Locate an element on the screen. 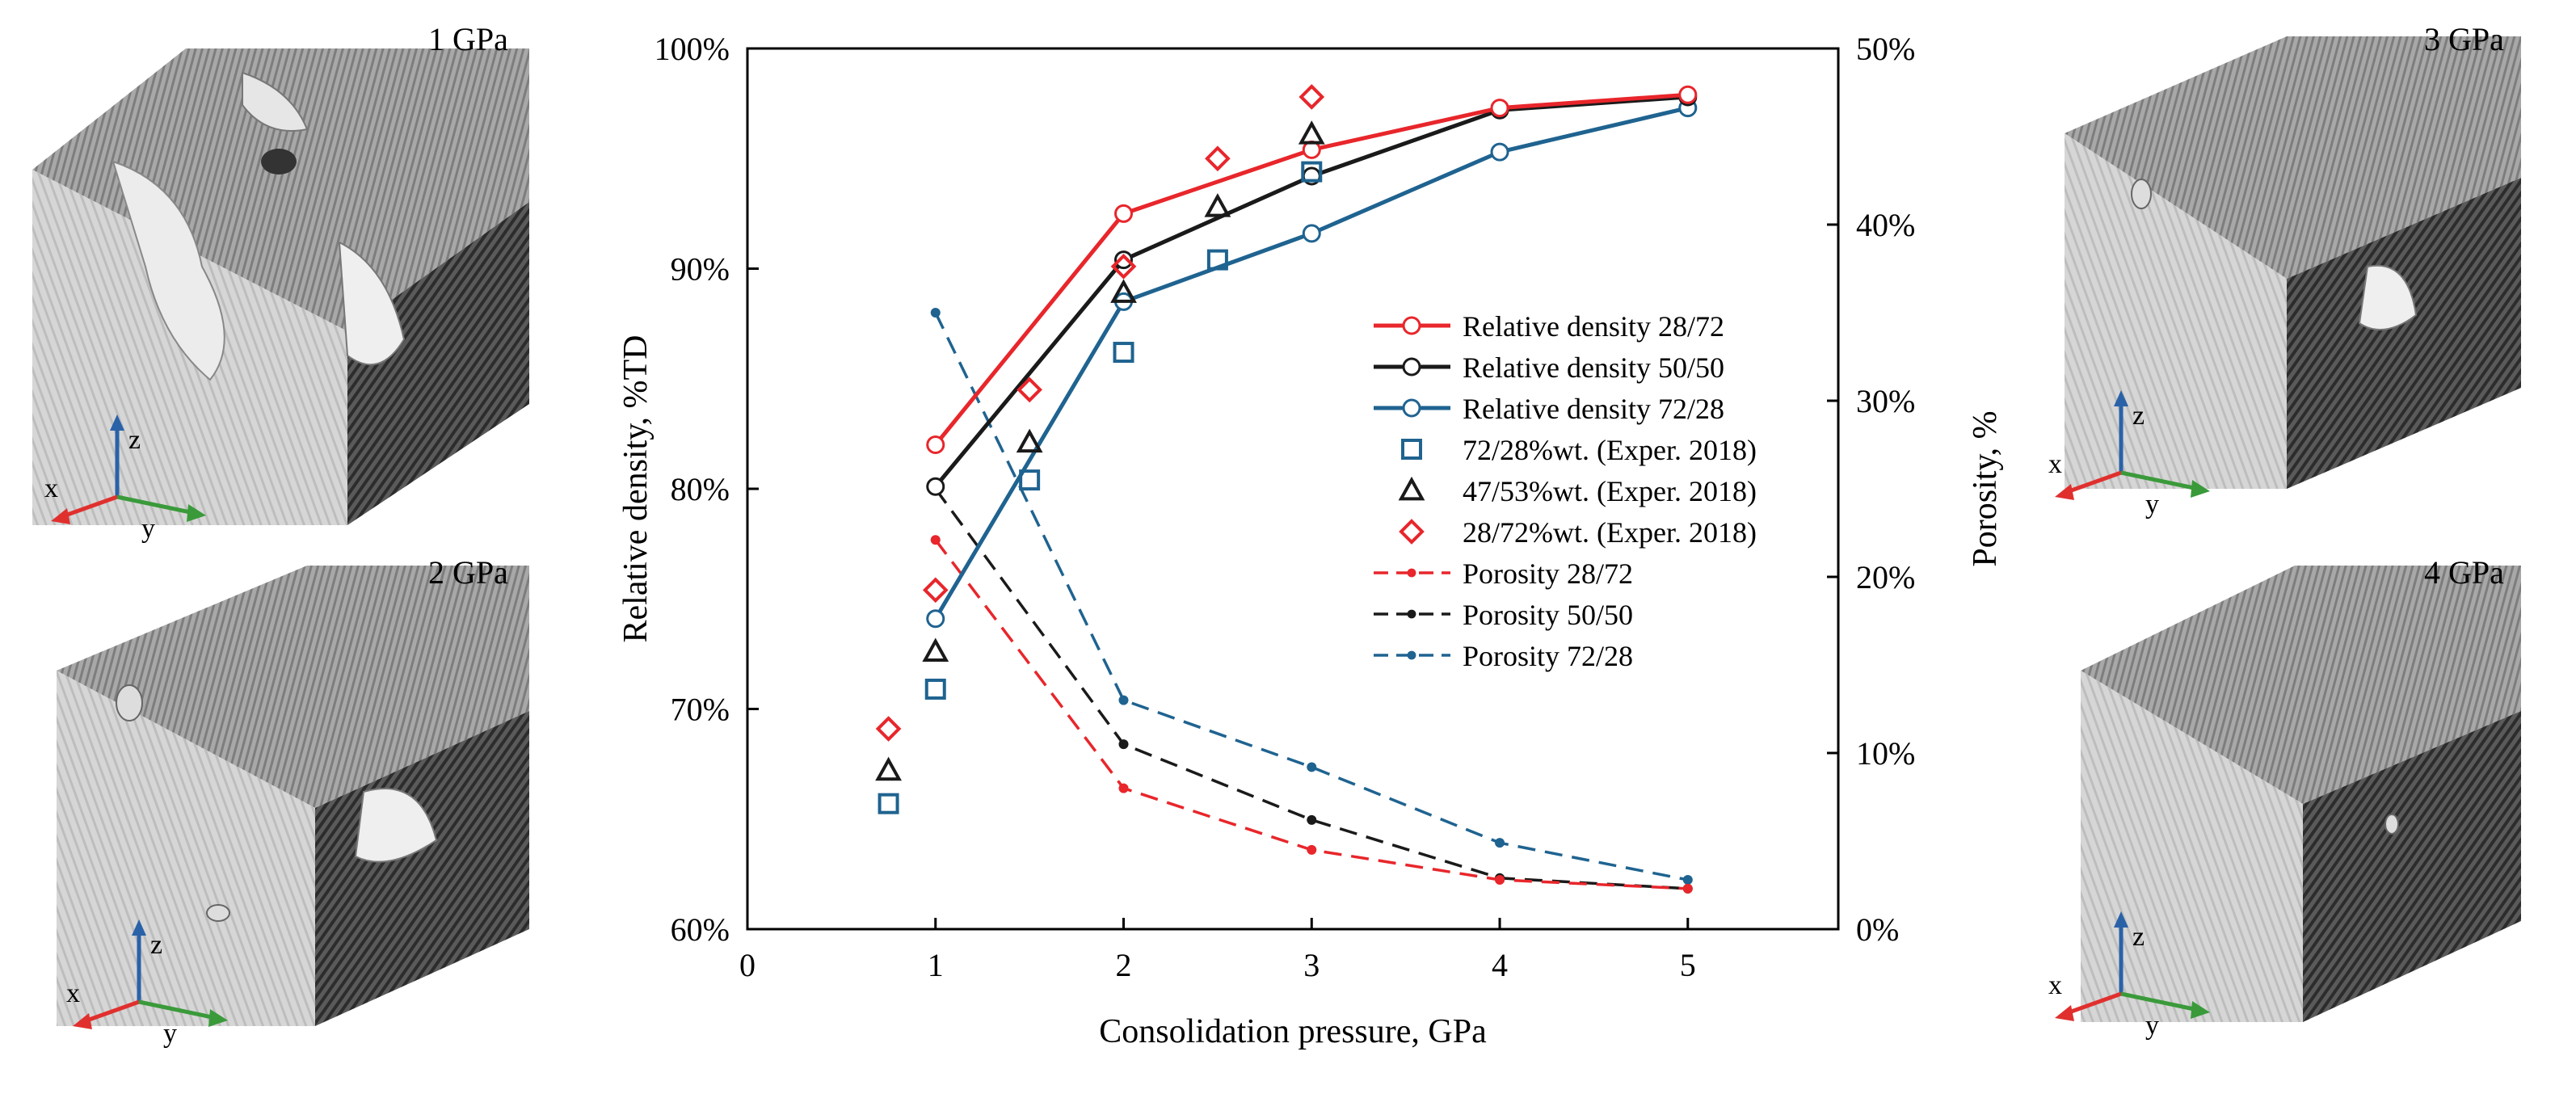 This screenshot has height=1098, width=2576. x-tick-label: 5 is located at coordinates (1688, 965).